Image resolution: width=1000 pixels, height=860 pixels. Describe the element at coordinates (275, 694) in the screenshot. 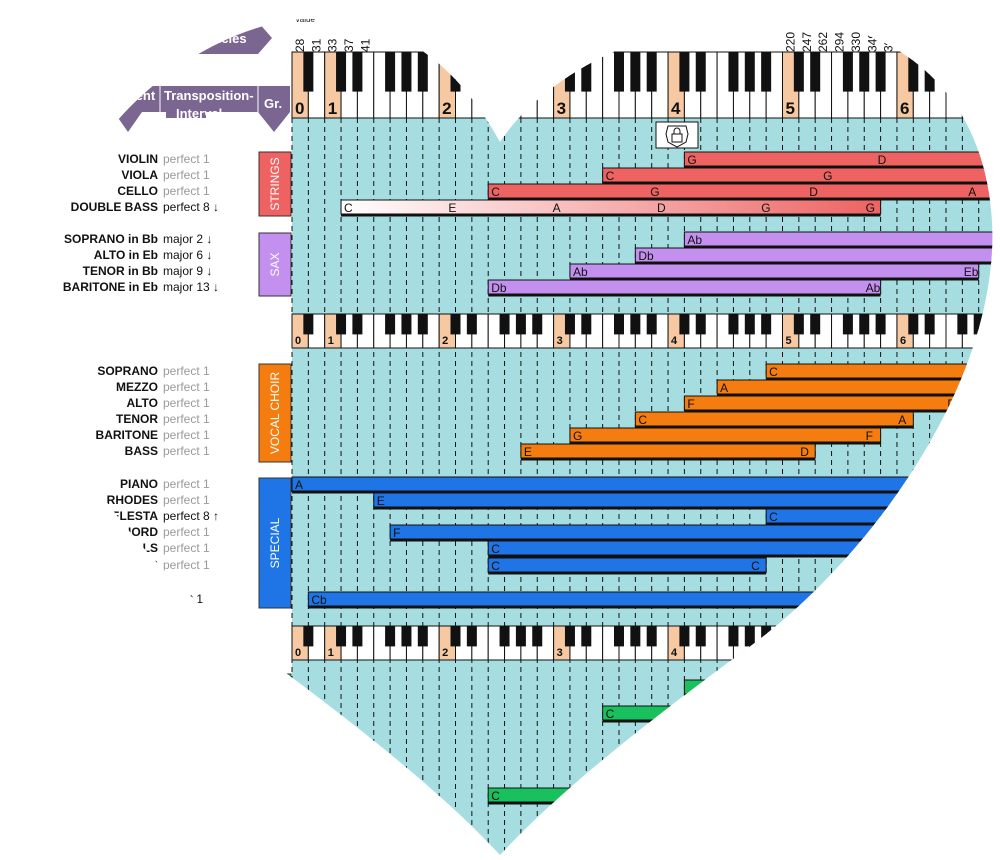

I see `group-box` at that location.